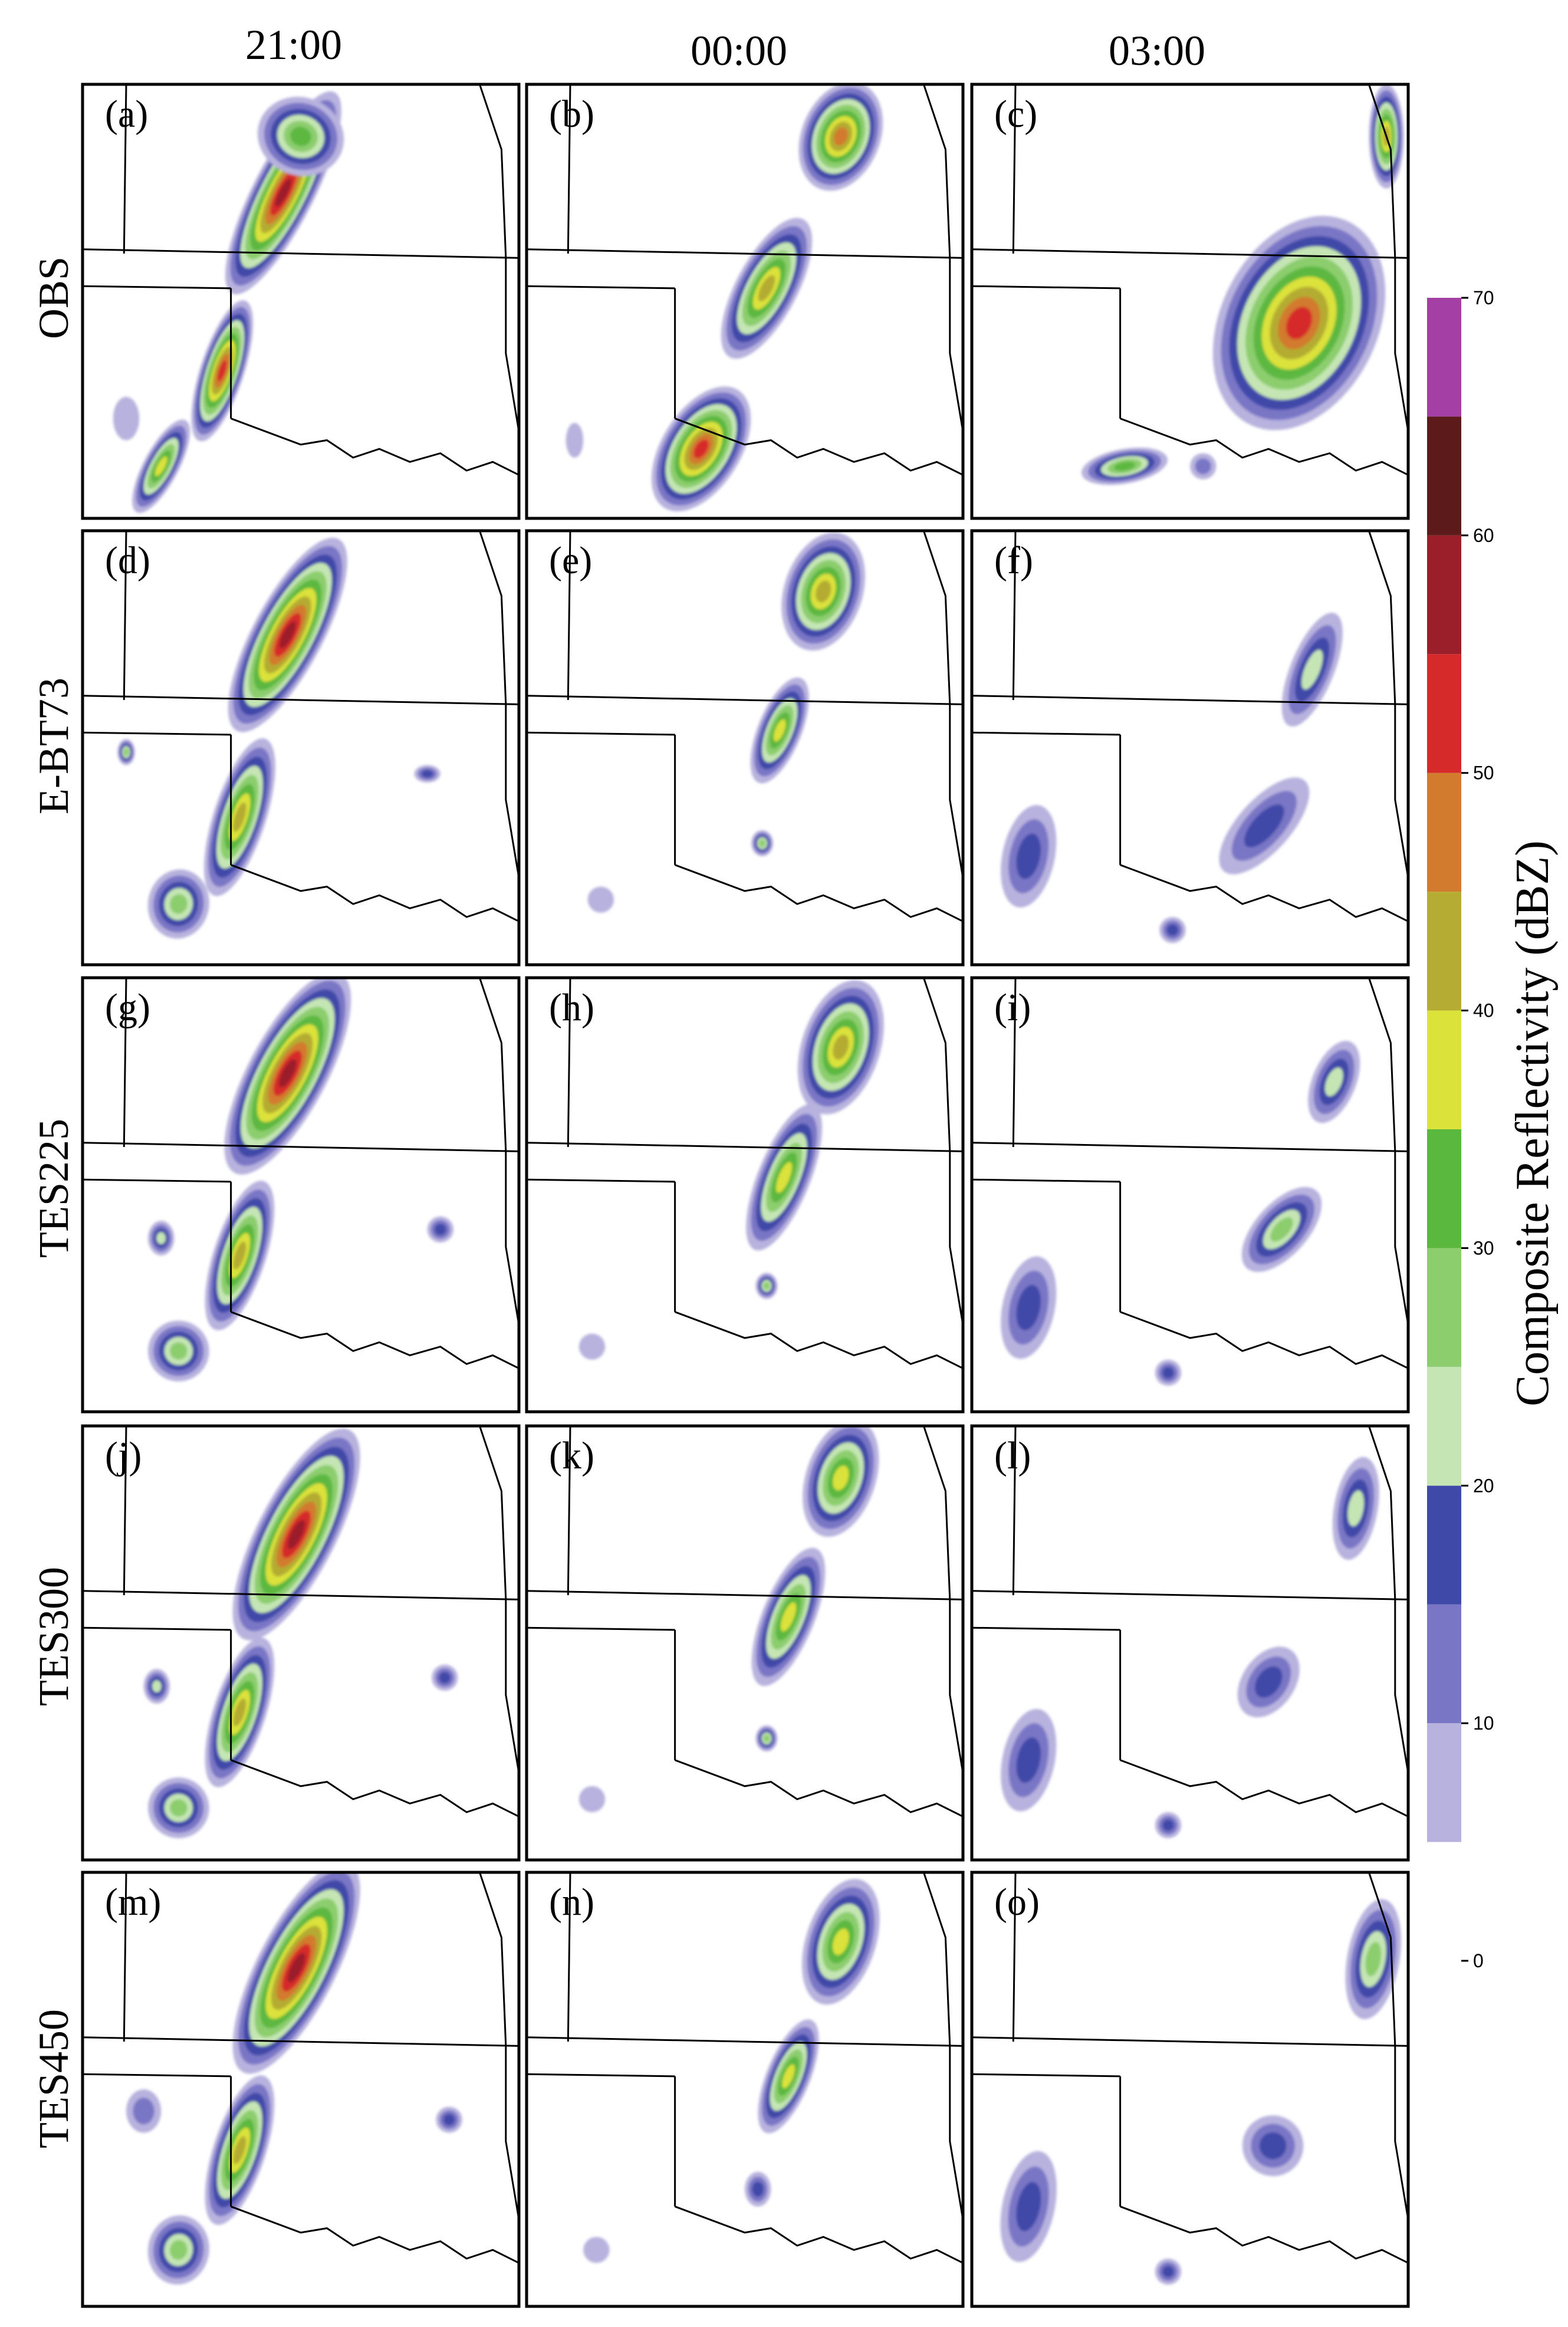 This screenshot has width=1568, height=2327. I want to click on row-header-e-bt73: E-BT73, so click(53, 746).